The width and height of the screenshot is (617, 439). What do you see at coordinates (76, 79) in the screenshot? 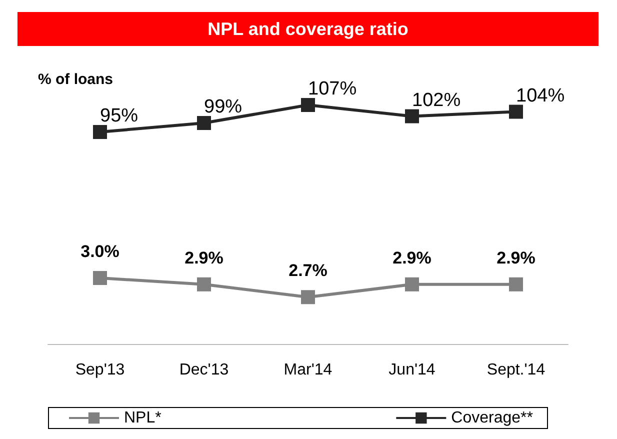
I see `text: % of loans` at bounding box center [76, 79].